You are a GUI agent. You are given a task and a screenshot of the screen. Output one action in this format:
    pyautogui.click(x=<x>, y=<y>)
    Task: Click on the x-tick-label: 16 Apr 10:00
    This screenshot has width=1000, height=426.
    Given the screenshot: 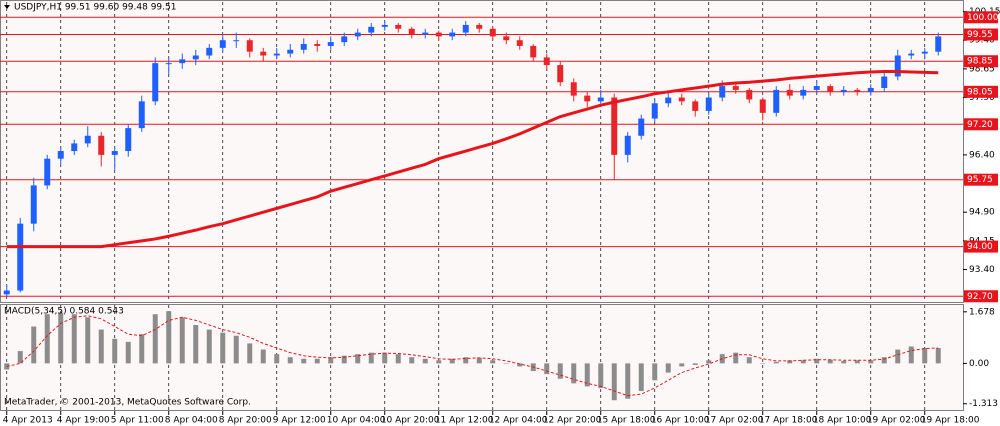 What is the action you would take?
    pyautogui.click(x=680, y=421)
    